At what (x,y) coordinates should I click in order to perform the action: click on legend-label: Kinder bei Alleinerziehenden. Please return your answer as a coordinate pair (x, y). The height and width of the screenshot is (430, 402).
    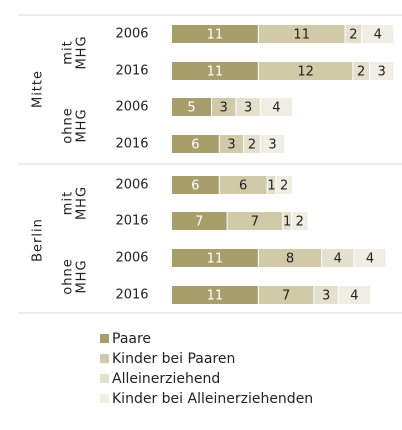
    Looking at the image, I should click on (212, 399).